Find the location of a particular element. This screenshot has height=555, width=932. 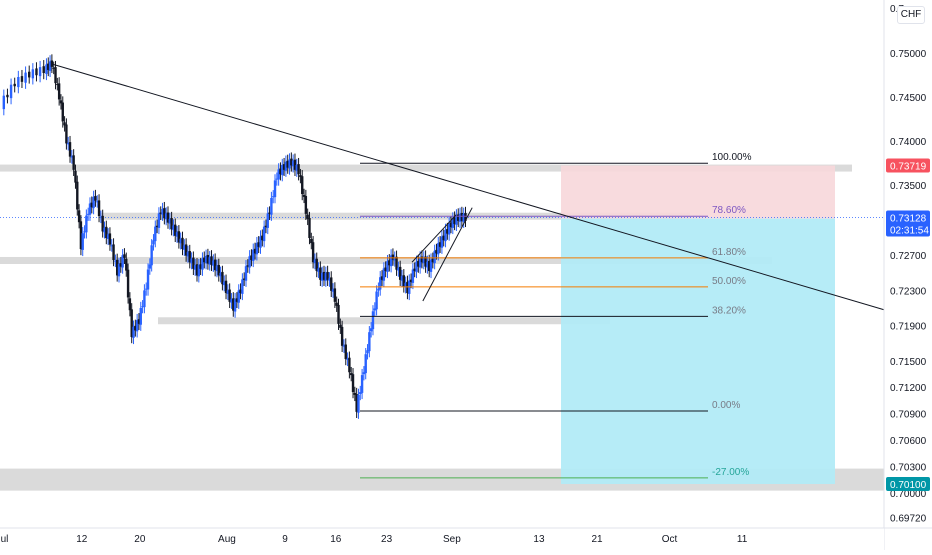

wedge-lower-line is located at coordinates (447, 254).